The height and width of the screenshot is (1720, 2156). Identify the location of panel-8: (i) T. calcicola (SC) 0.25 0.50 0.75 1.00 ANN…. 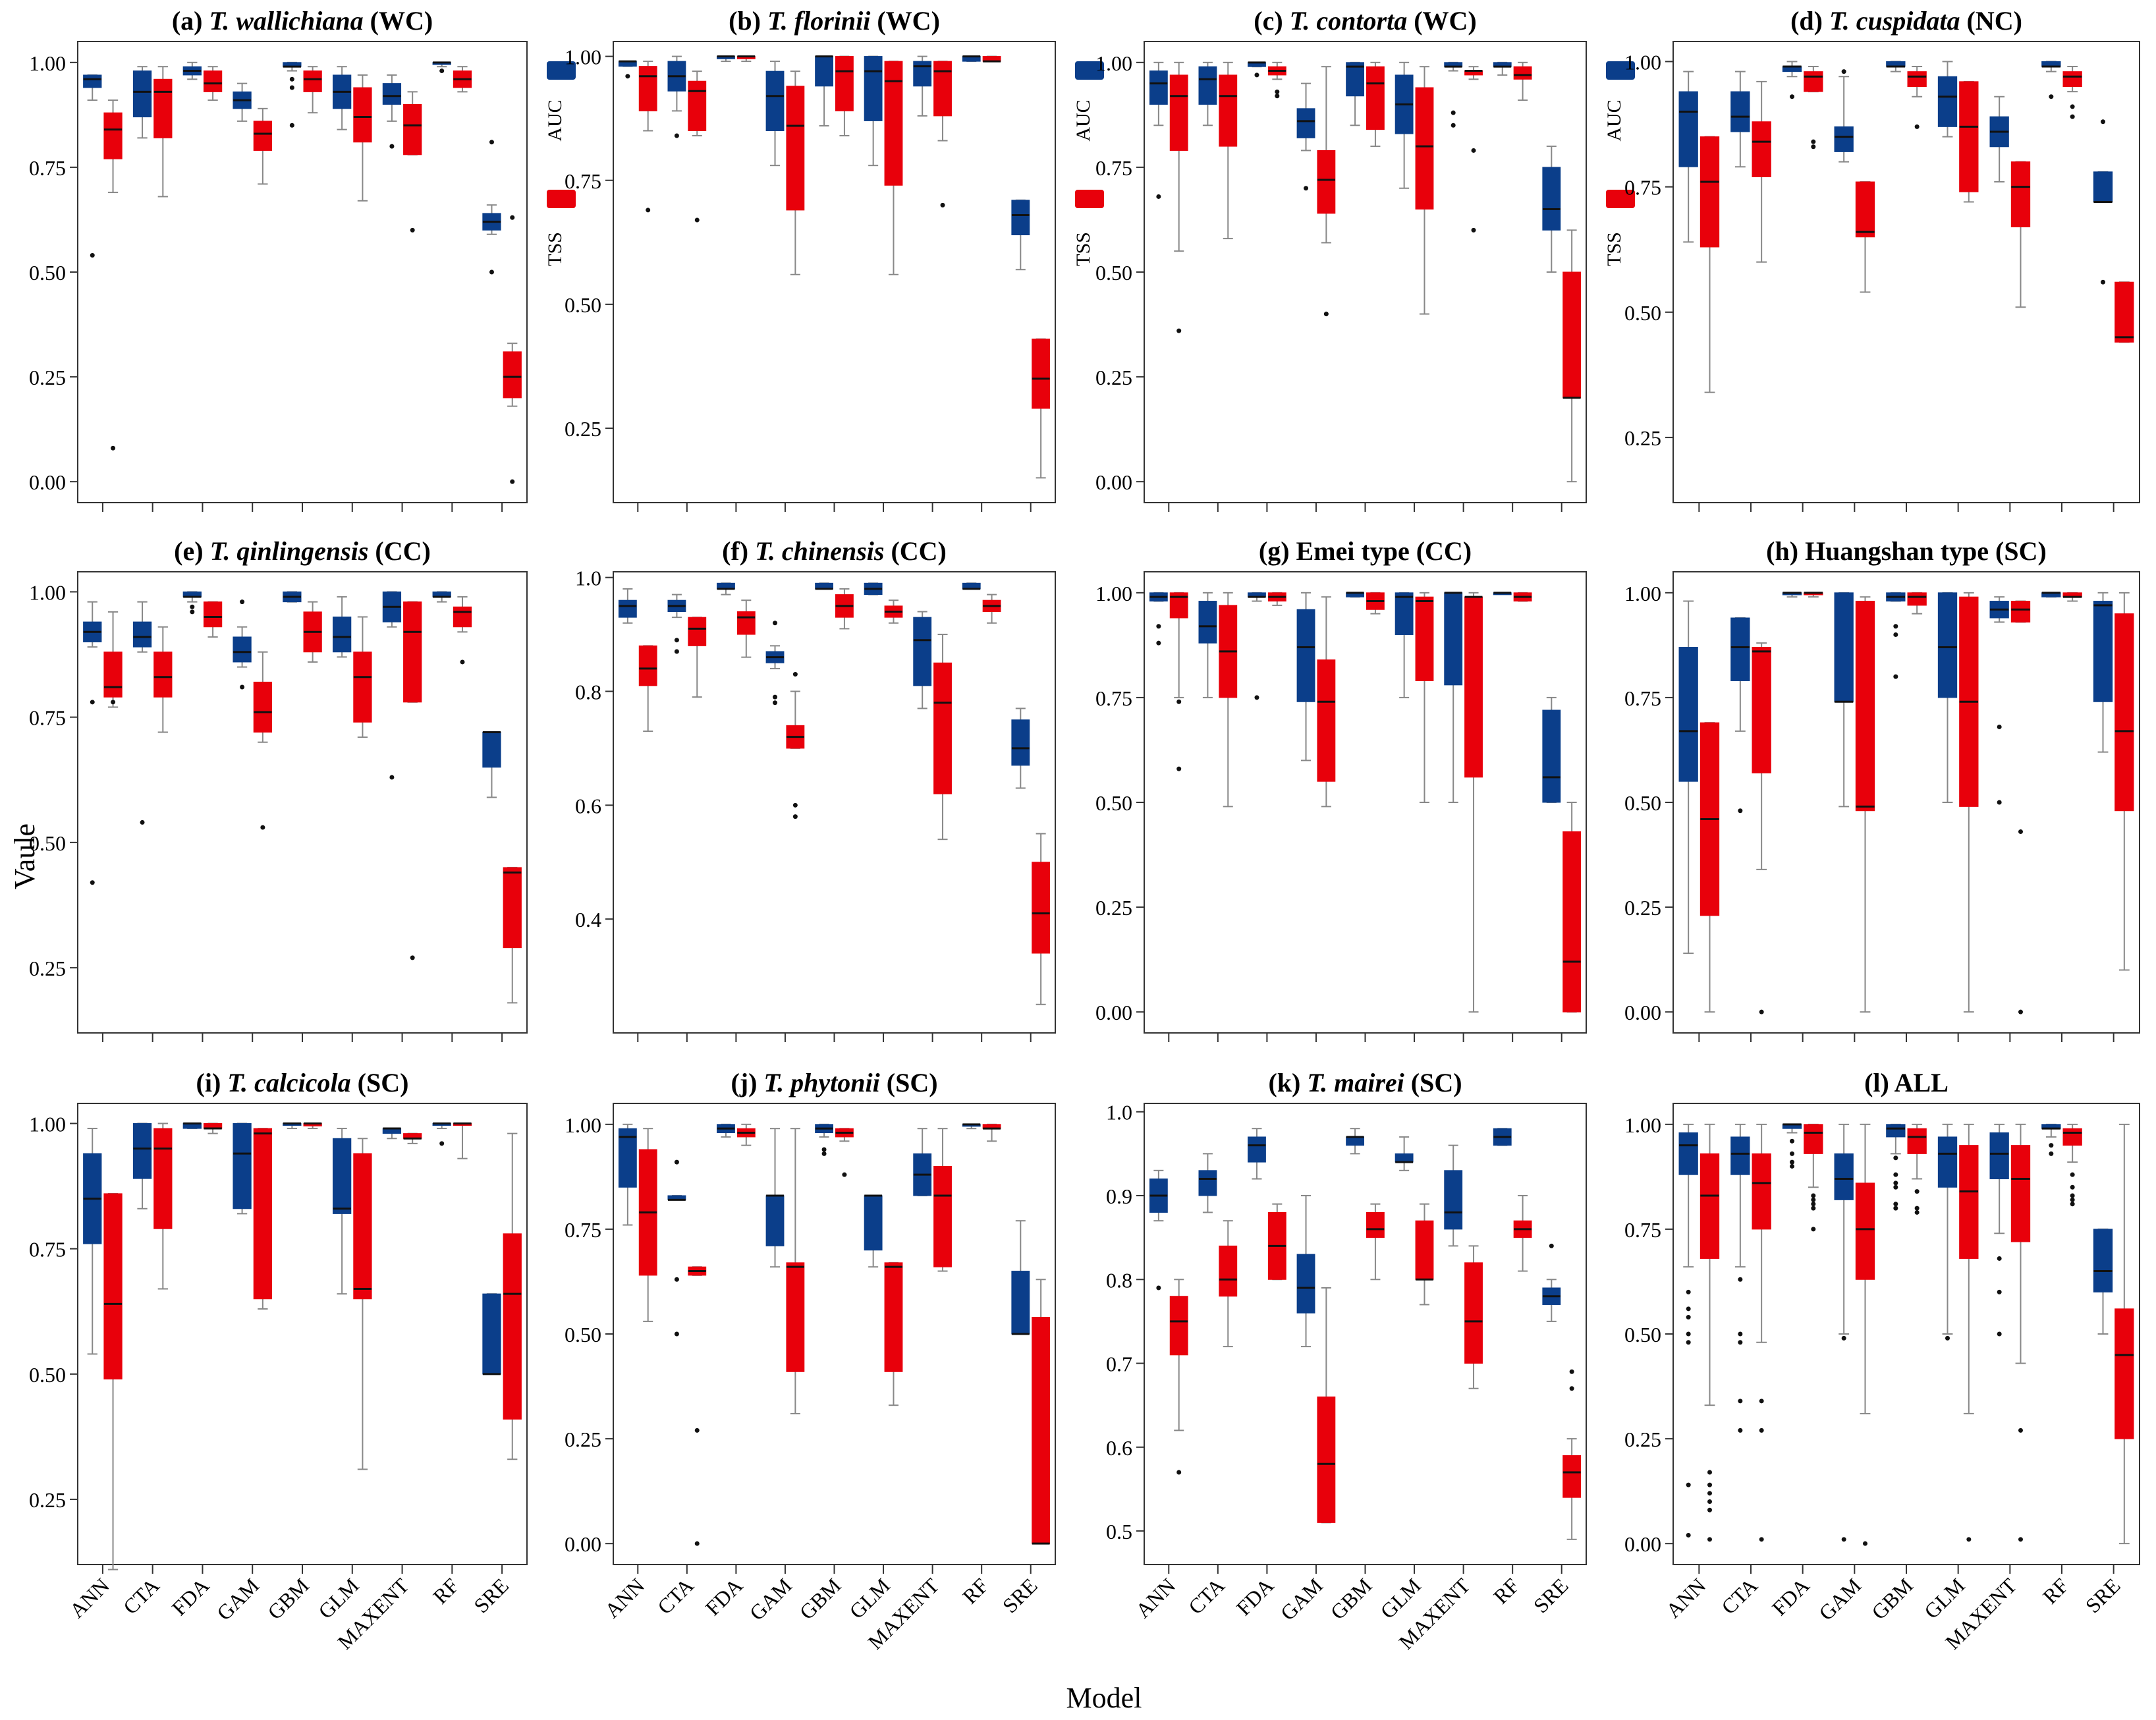
(278, 1361).